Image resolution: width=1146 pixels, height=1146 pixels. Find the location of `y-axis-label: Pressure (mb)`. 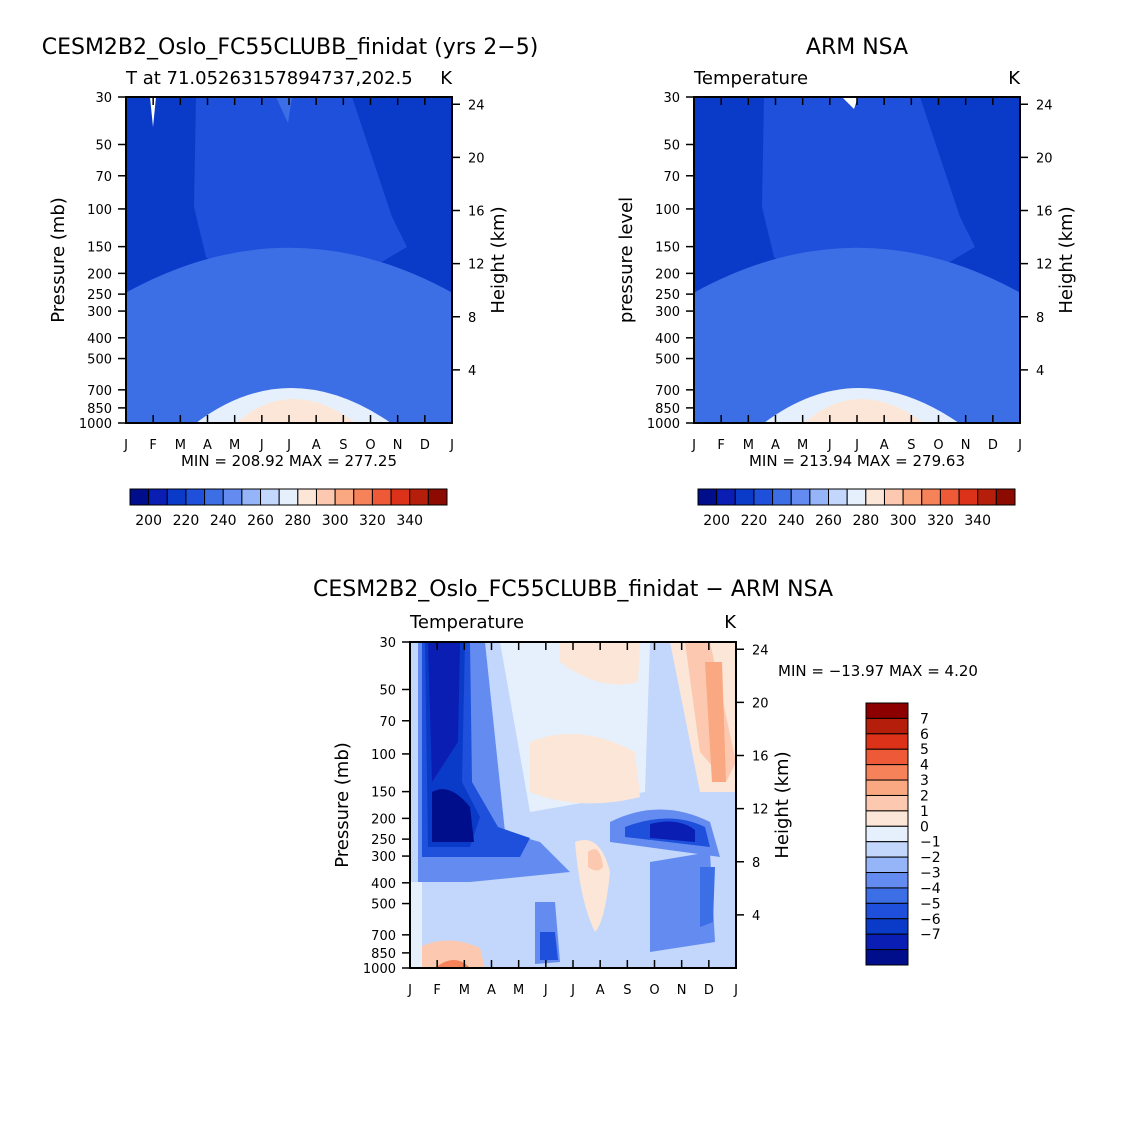

y-axis-label: Pressure (mb) is located at coordinates (58, 260).